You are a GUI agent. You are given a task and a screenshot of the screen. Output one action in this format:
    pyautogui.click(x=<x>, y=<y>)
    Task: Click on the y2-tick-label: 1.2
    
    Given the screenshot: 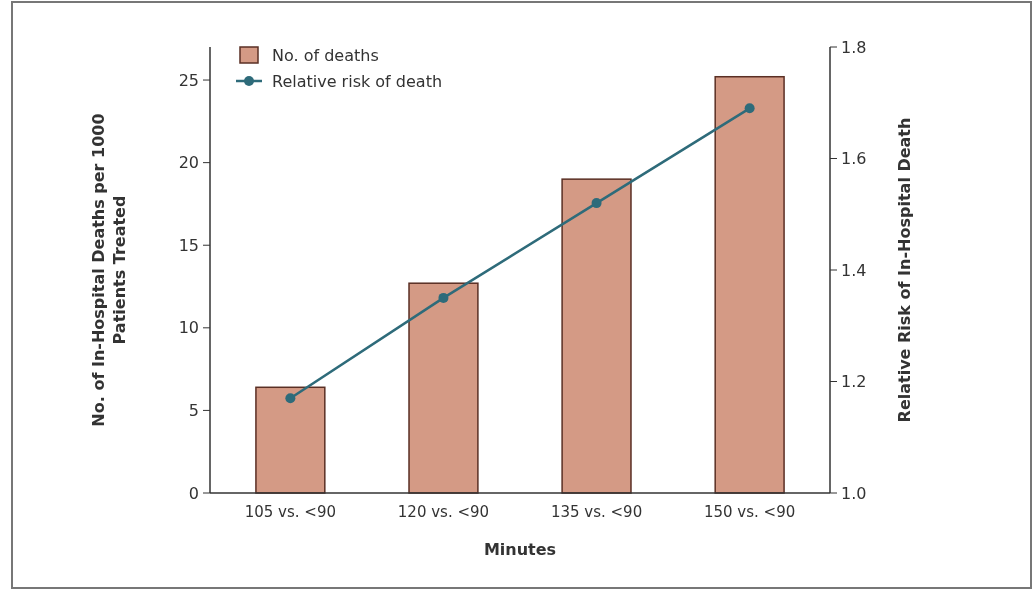 What is the action you would take?
    pyautogui.click(x=854, y=382)
    